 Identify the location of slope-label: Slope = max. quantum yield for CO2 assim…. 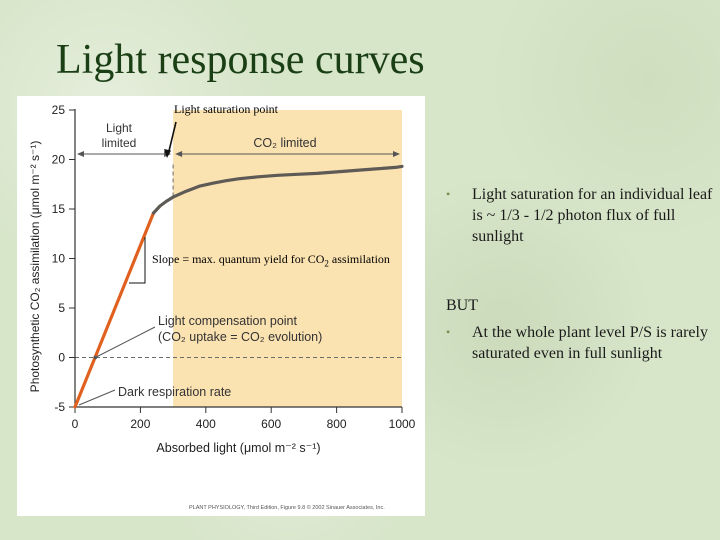
(271, 260).